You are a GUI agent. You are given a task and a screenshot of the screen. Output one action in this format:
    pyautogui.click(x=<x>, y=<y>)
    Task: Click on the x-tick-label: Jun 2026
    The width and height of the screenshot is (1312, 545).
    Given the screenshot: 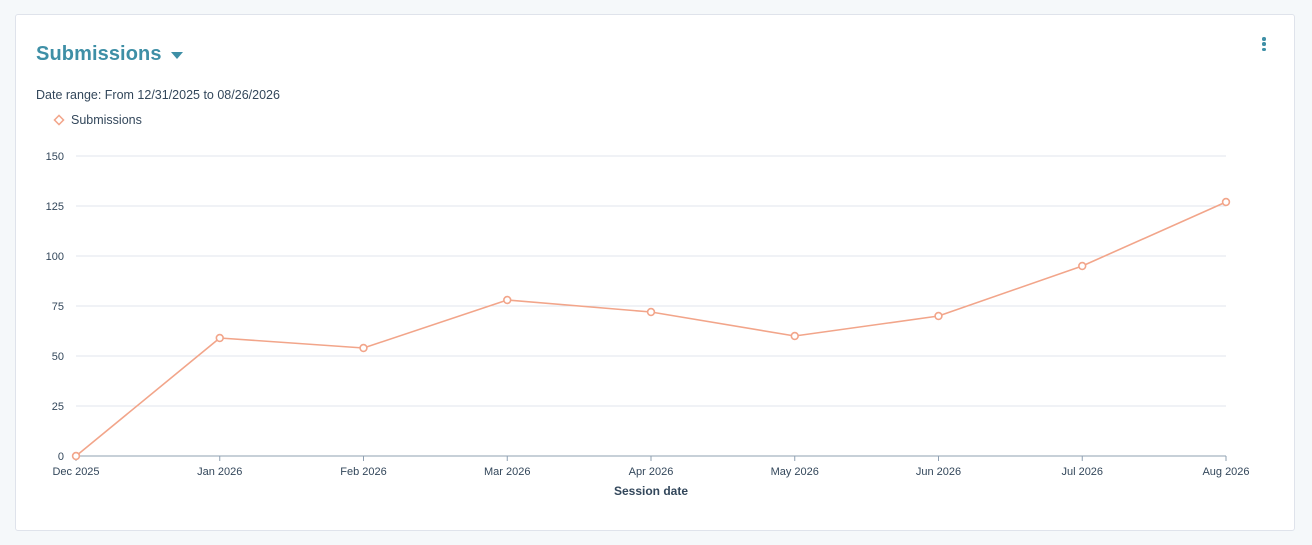 What is the action you would take?
    pyautogui.click(x=938, y=472)
    